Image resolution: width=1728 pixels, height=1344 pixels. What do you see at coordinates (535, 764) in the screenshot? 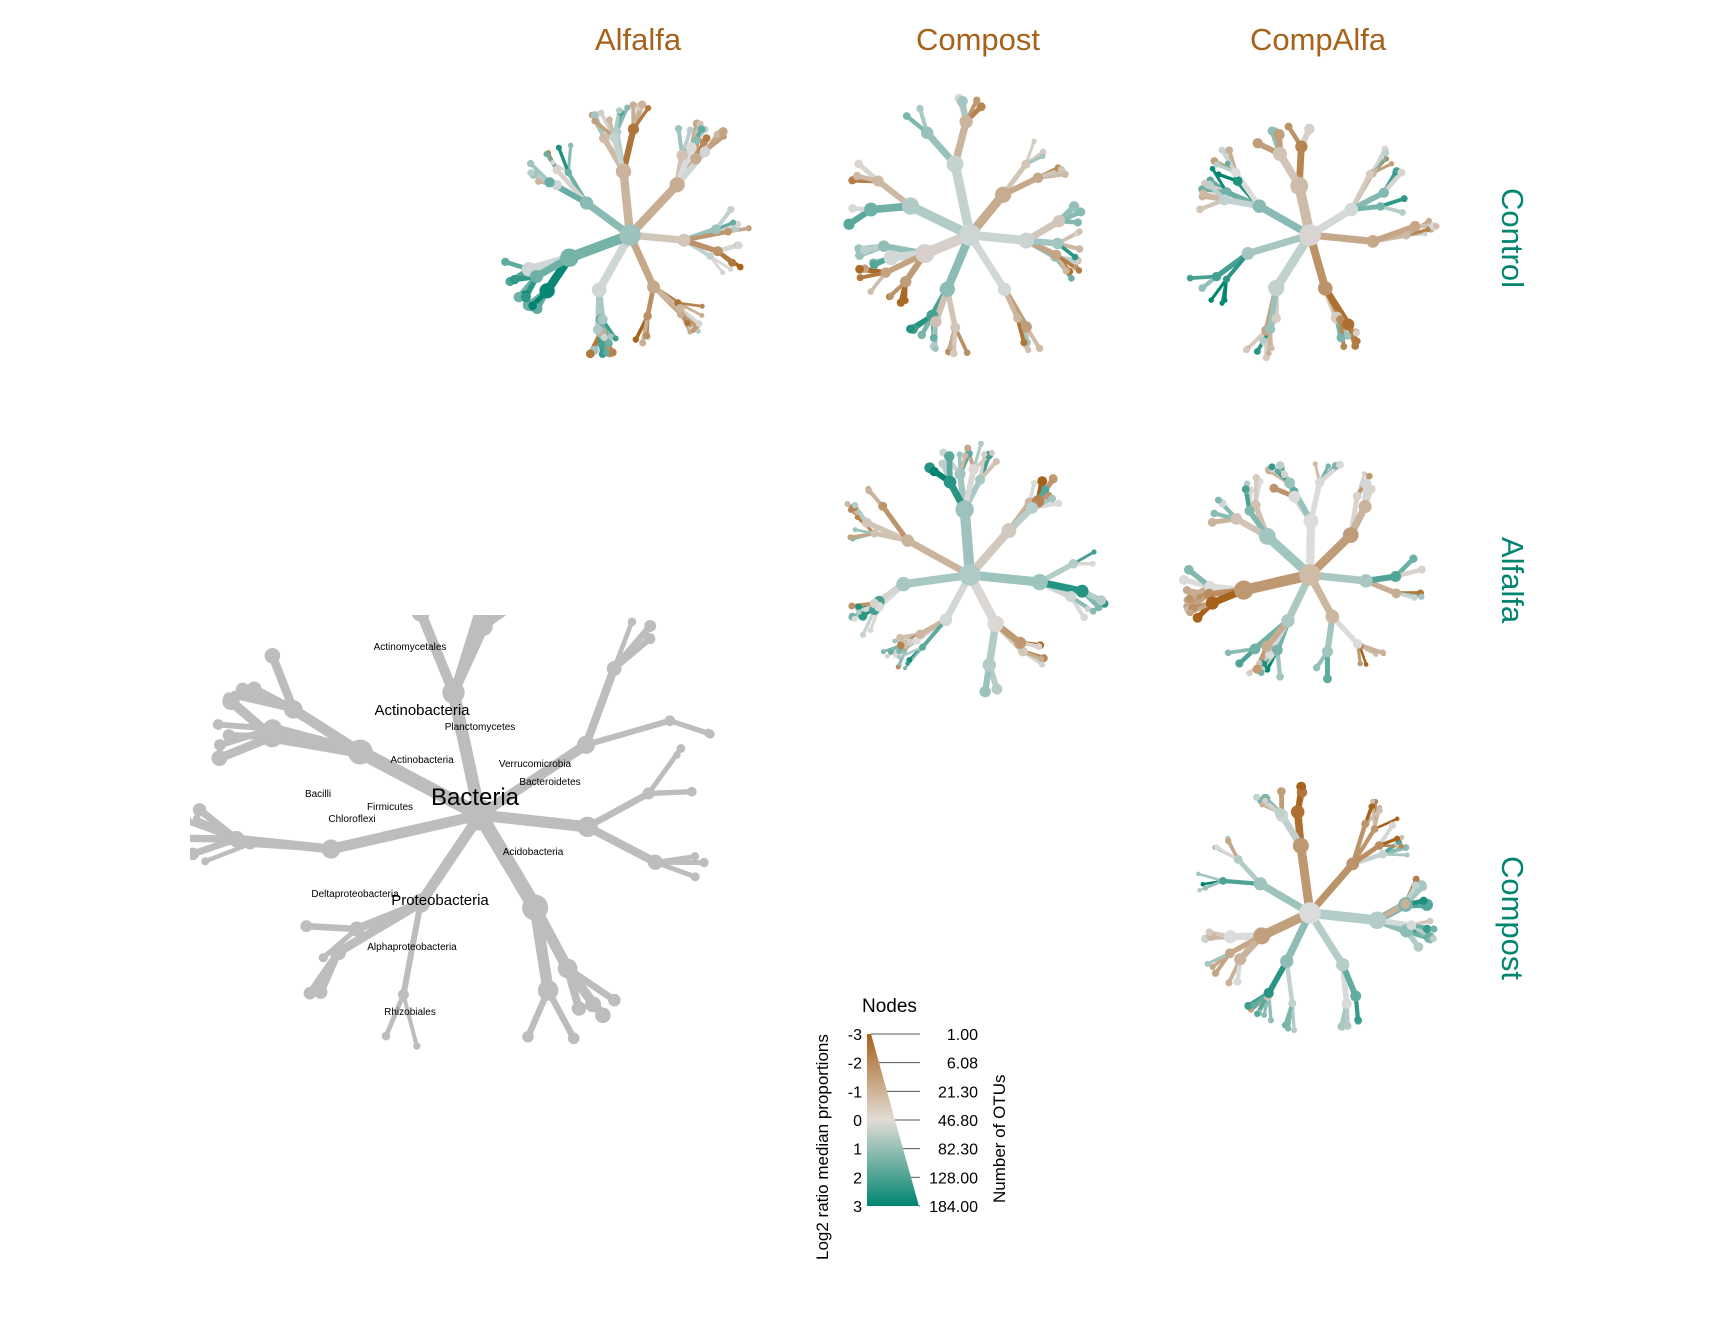
I see `key-tree-taxon-label: Verrucomicrobia` at bounding box center [535, 764].